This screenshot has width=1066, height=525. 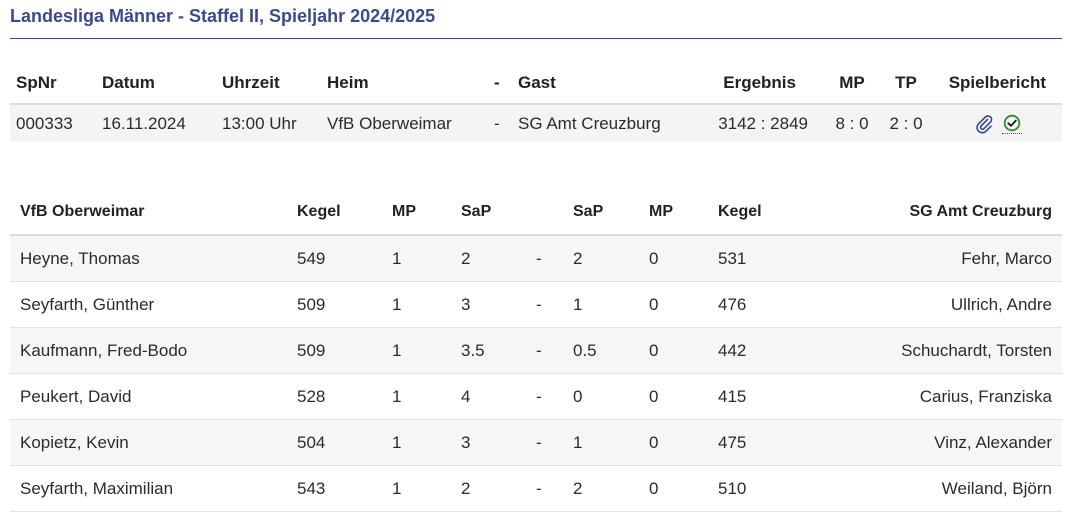 I want to click on header-mp: MP, so click(x=852, y=82).